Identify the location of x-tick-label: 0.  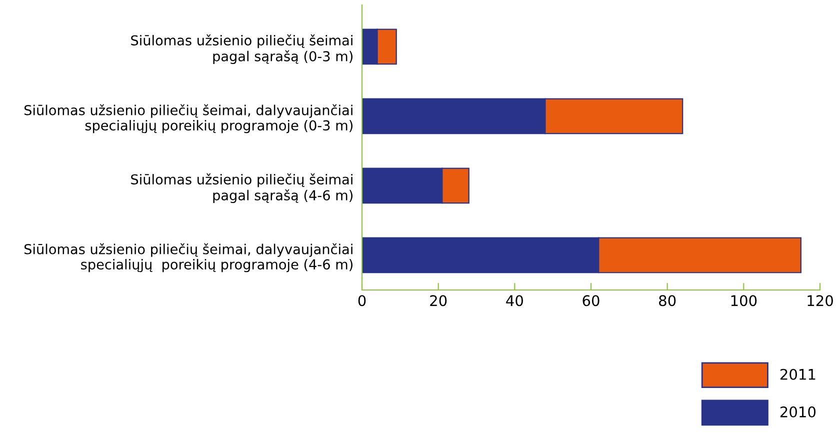
(362, 300).